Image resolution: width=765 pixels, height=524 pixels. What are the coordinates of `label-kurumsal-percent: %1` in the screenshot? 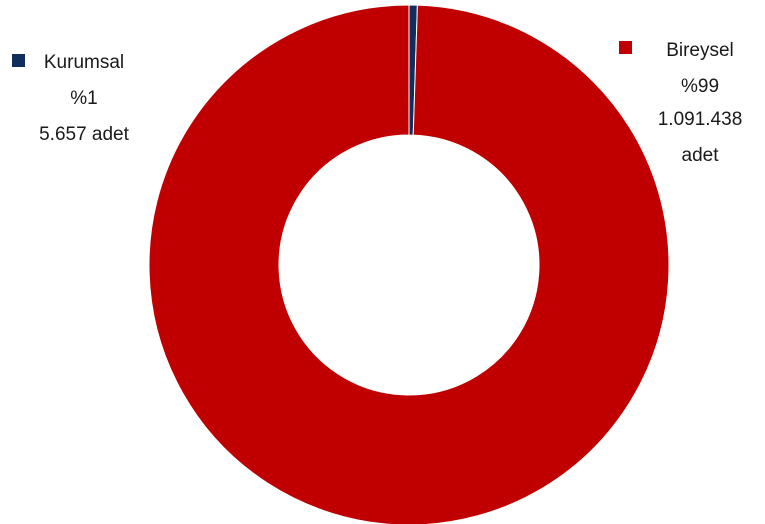 It's located at (83, 98).